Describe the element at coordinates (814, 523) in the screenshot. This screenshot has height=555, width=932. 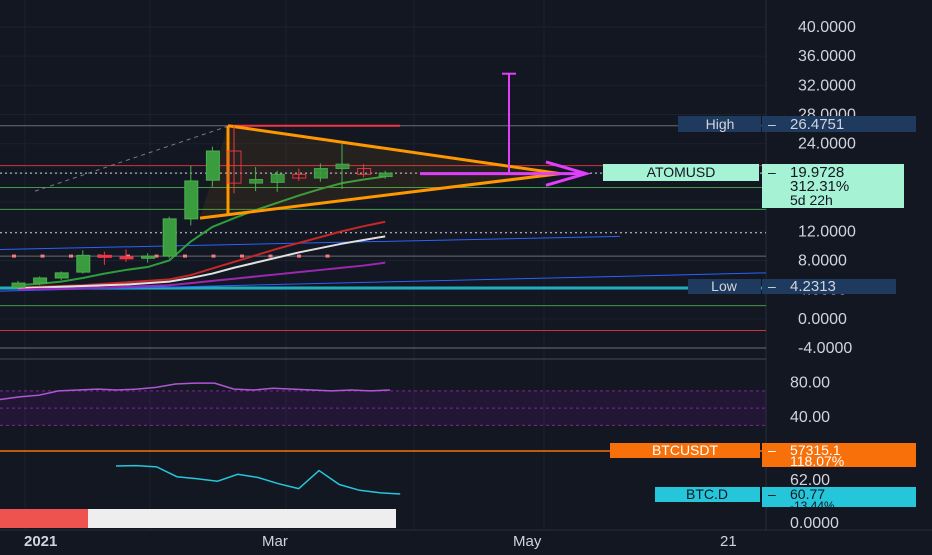
I see `btcd-tick-label: 0.0000` at that location.